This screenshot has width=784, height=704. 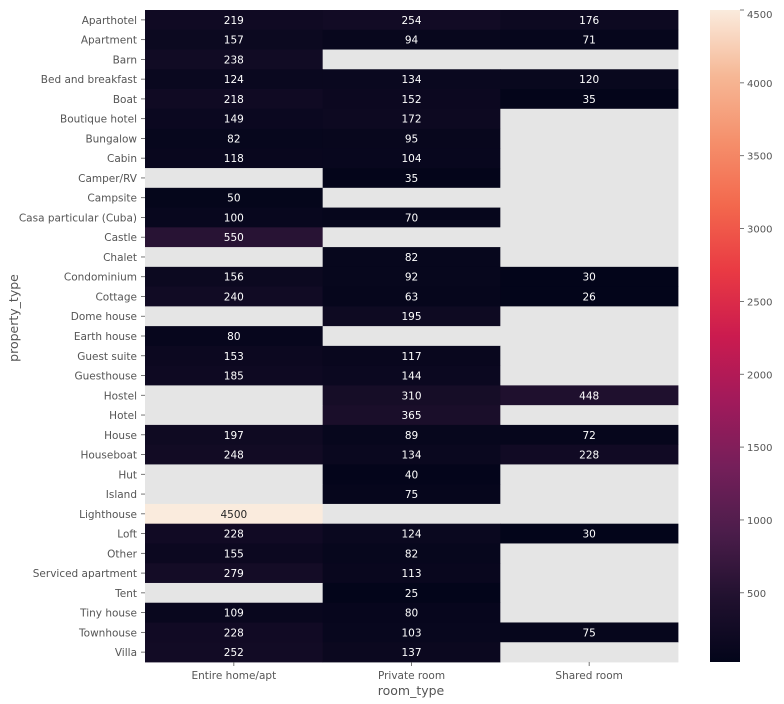 I want to click on colorbar-tick-label: 3000, so click(x=759, y=230).